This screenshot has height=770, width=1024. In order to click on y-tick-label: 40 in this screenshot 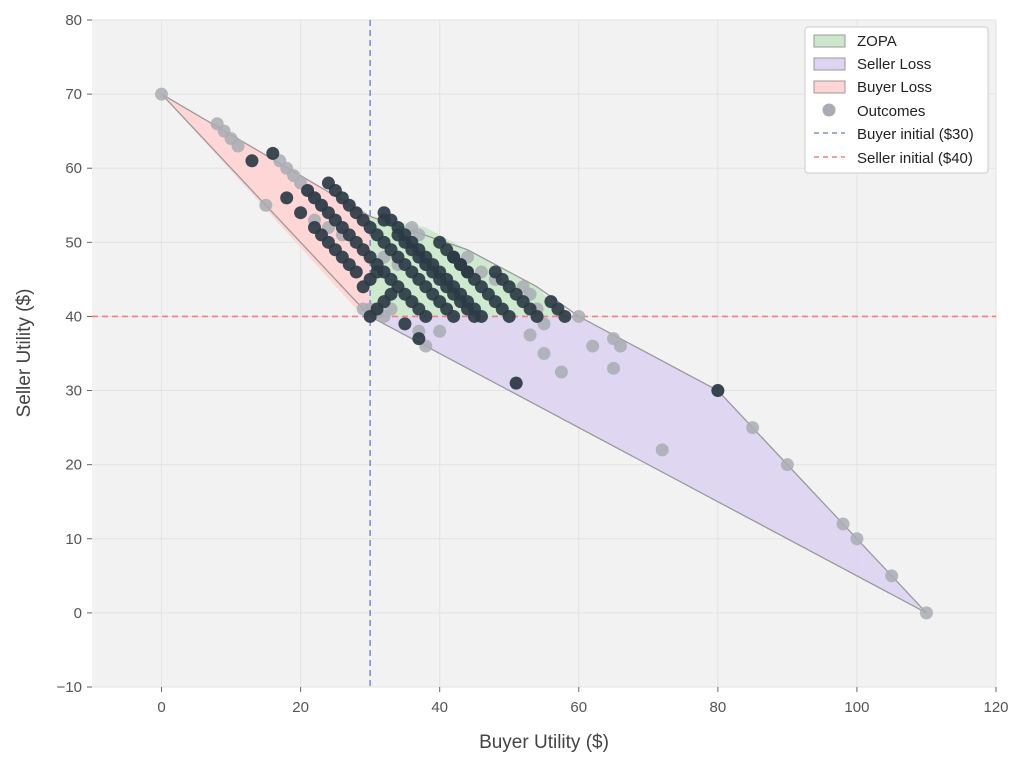, I will do `click(73, 316)`.